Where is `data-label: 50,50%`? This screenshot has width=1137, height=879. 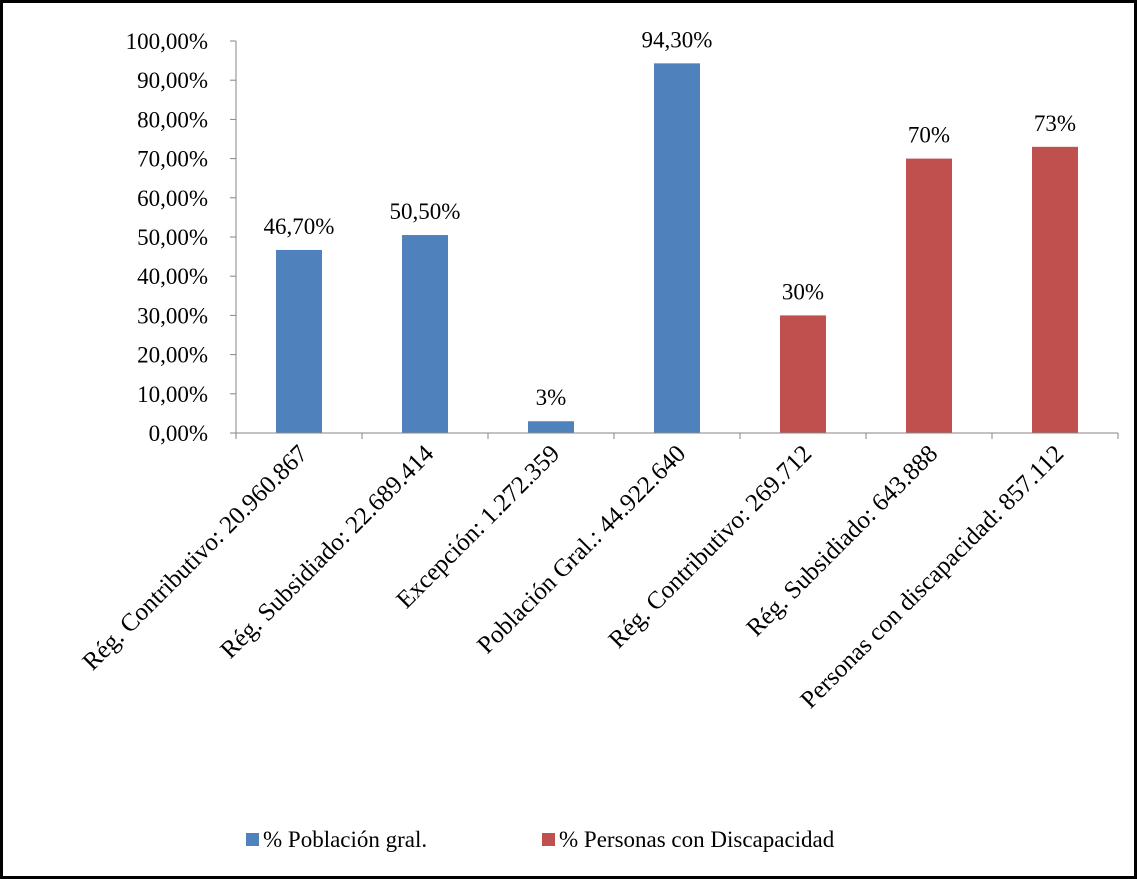 data-label: 50,50% is located at coordinates (425, 211).